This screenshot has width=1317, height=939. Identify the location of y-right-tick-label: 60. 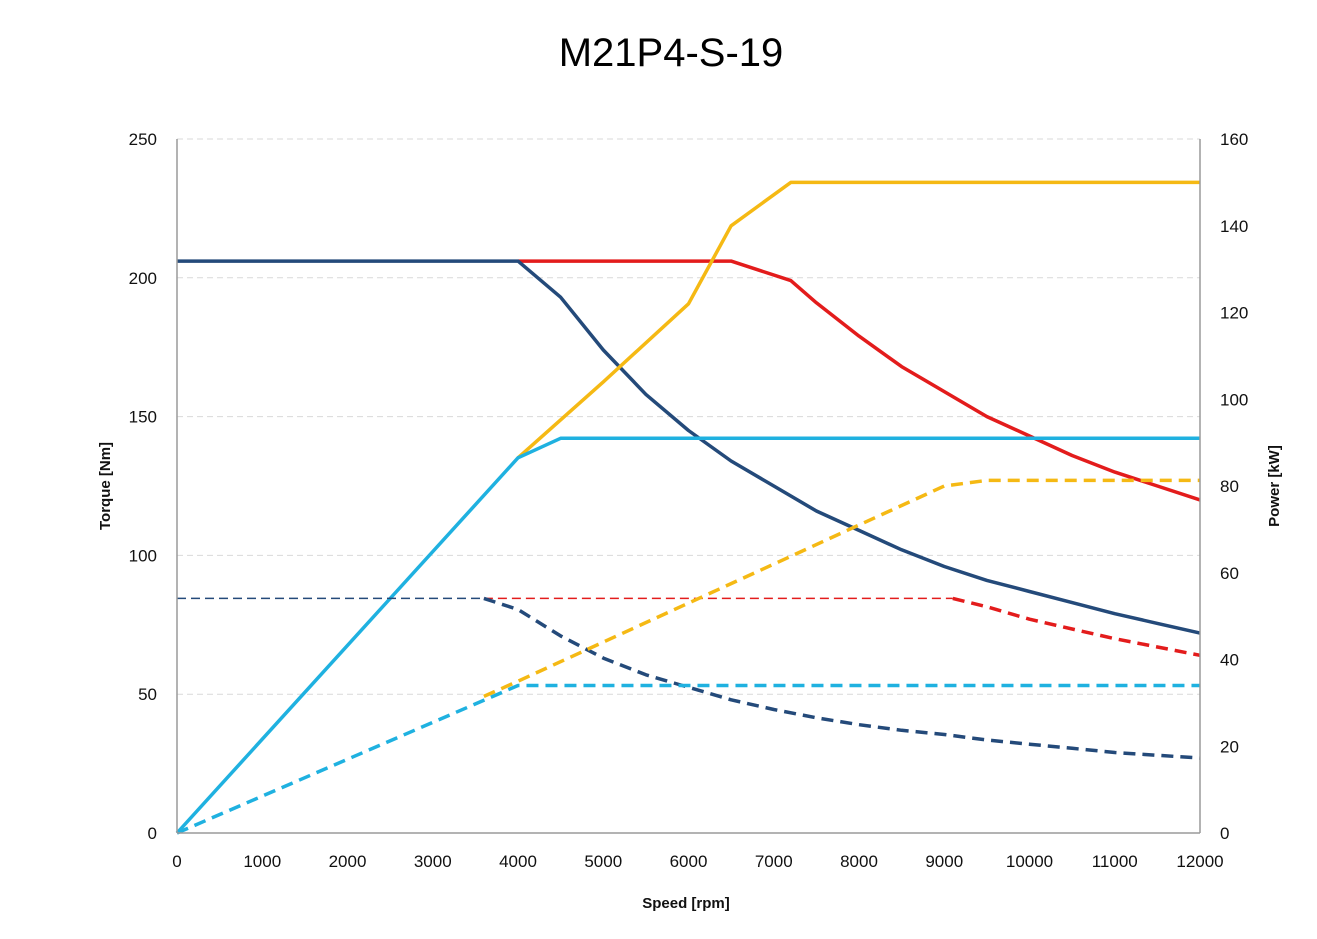
(1229, 573).